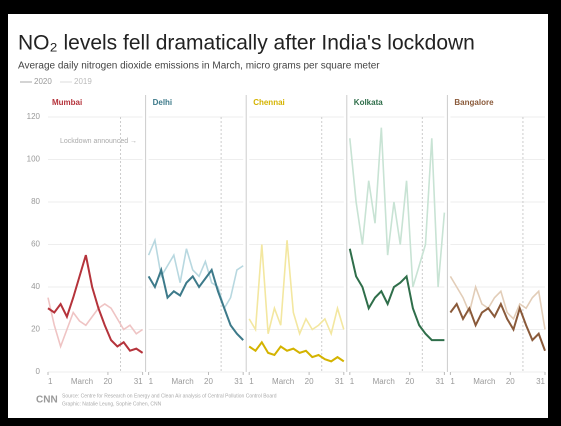 This screenshot has height=426, width=561. I want to click on panel-title: Chennai, so click(269, 102).